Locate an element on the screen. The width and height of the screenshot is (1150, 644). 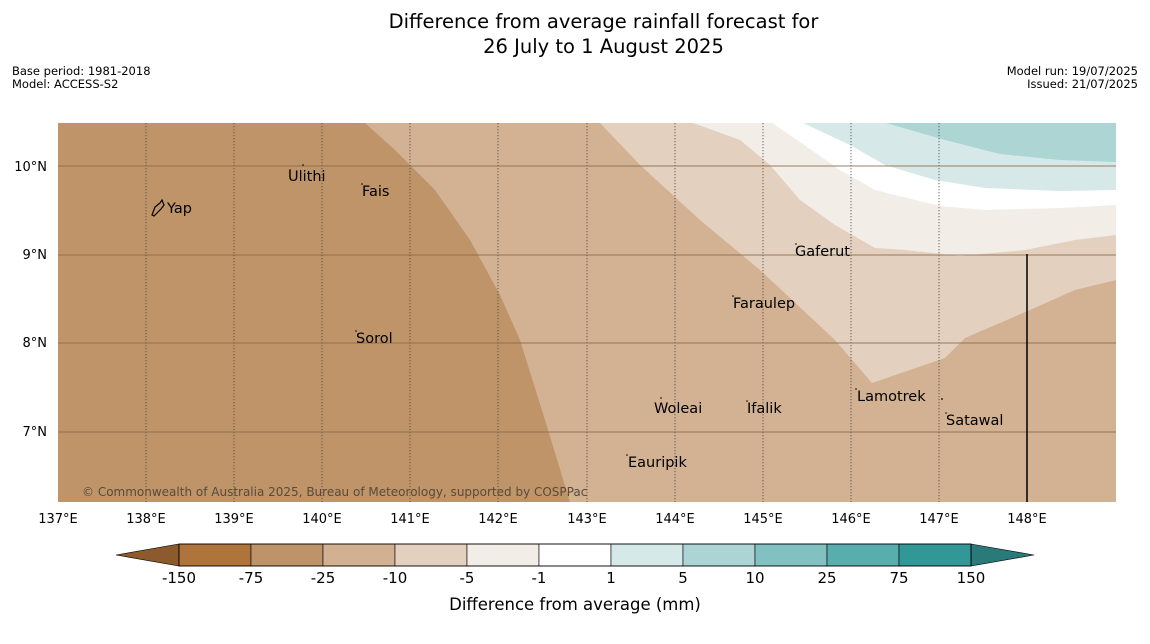
place-gaferut: Gaferut is located at coordinates (822, 252).